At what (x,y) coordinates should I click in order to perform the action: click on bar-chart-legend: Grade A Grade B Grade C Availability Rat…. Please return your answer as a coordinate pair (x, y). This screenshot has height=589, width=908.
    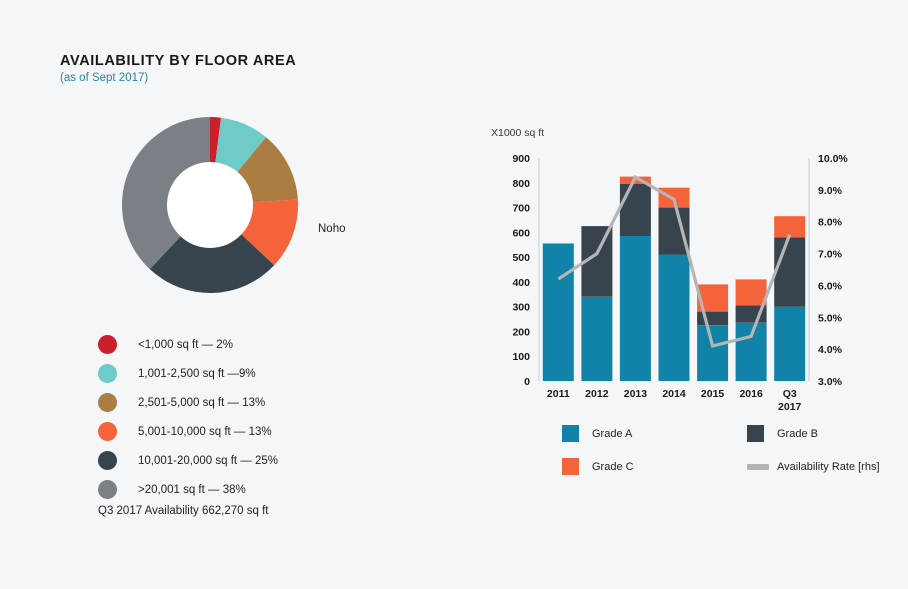
    Looking at the image, I should click on (722, 450).